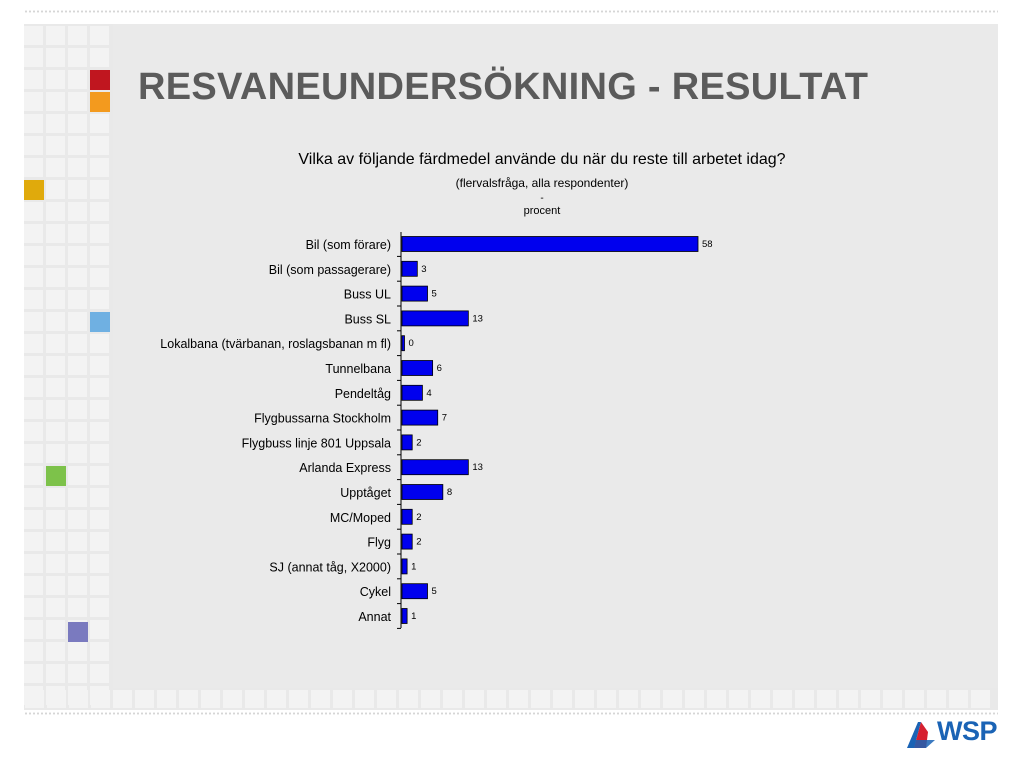 This screenshot has width=1024, height=768. What do you see at coordinates (367, 295) in the screenshot?
I see `category-label: Buss UL` at bounding box center [367, 295].